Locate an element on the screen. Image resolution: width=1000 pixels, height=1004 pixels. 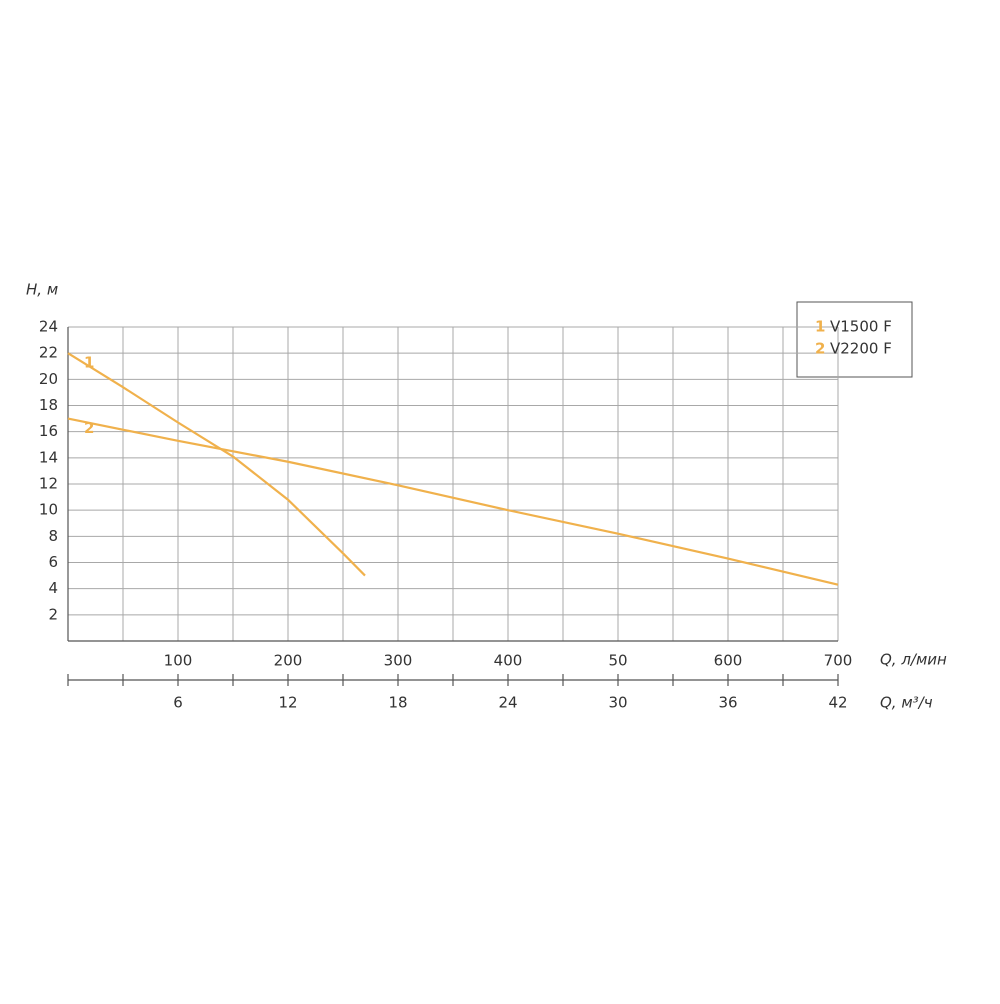
x-tick-label: 600 is located at coordinates (728, 661).